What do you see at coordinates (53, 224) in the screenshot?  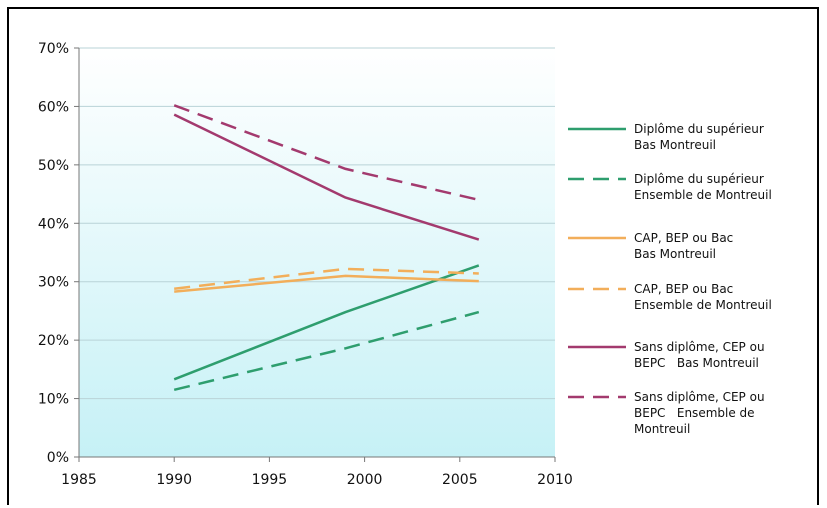 I see `y-tick-label: 40%` at bounding box center [53, 224].